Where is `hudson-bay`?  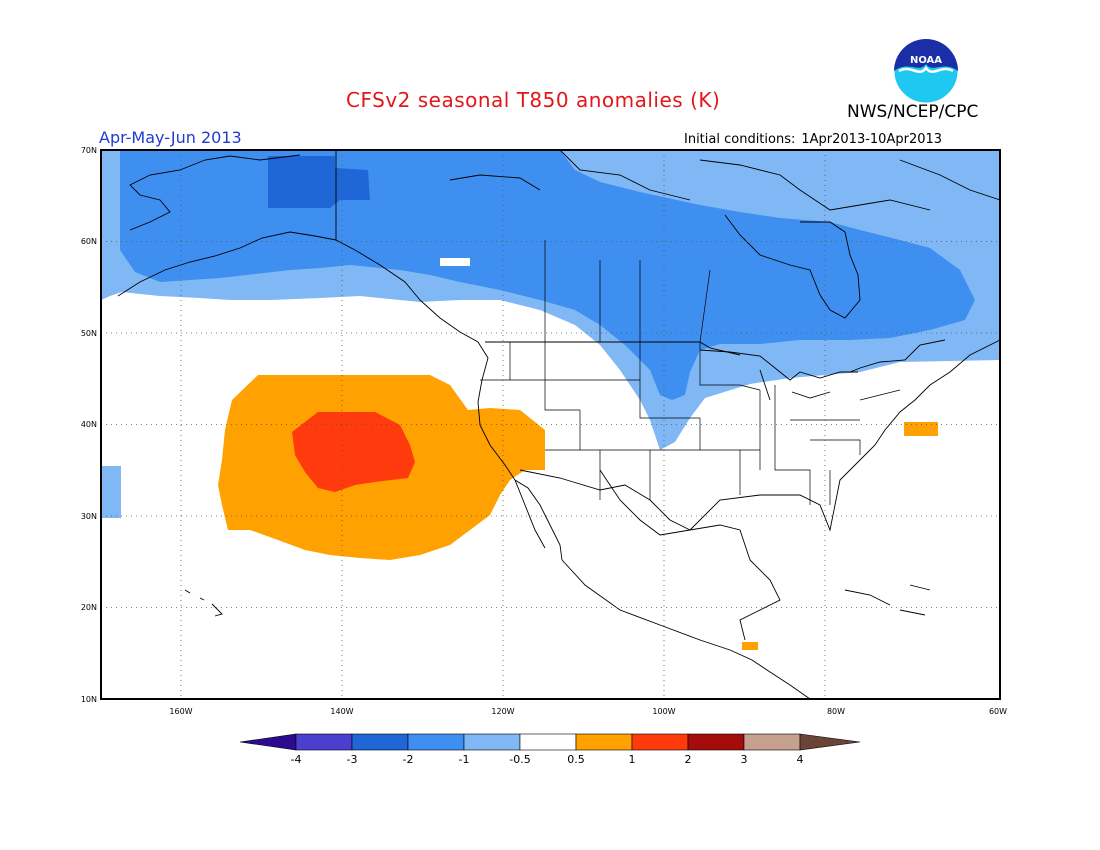 hudson-bay is located at coordinates (792, 266).